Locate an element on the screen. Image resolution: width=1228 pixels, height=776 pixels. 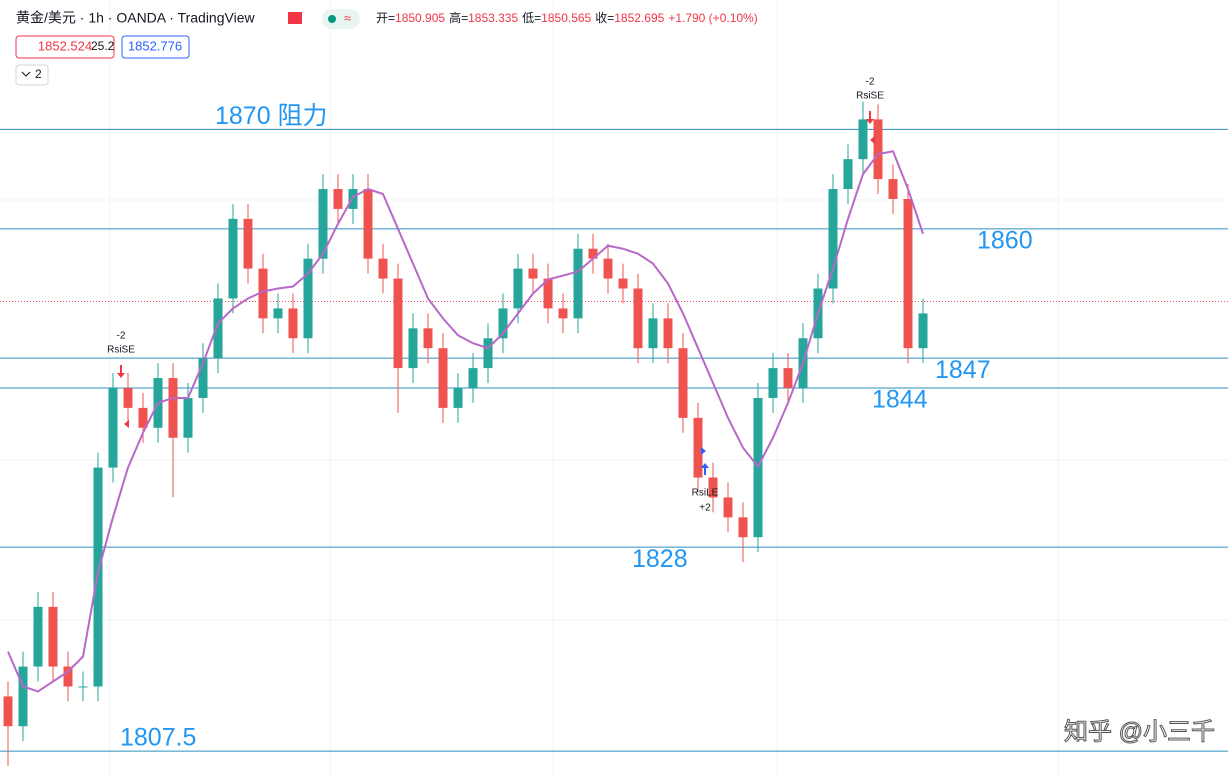
chevron is located at coordinates (26, 74).